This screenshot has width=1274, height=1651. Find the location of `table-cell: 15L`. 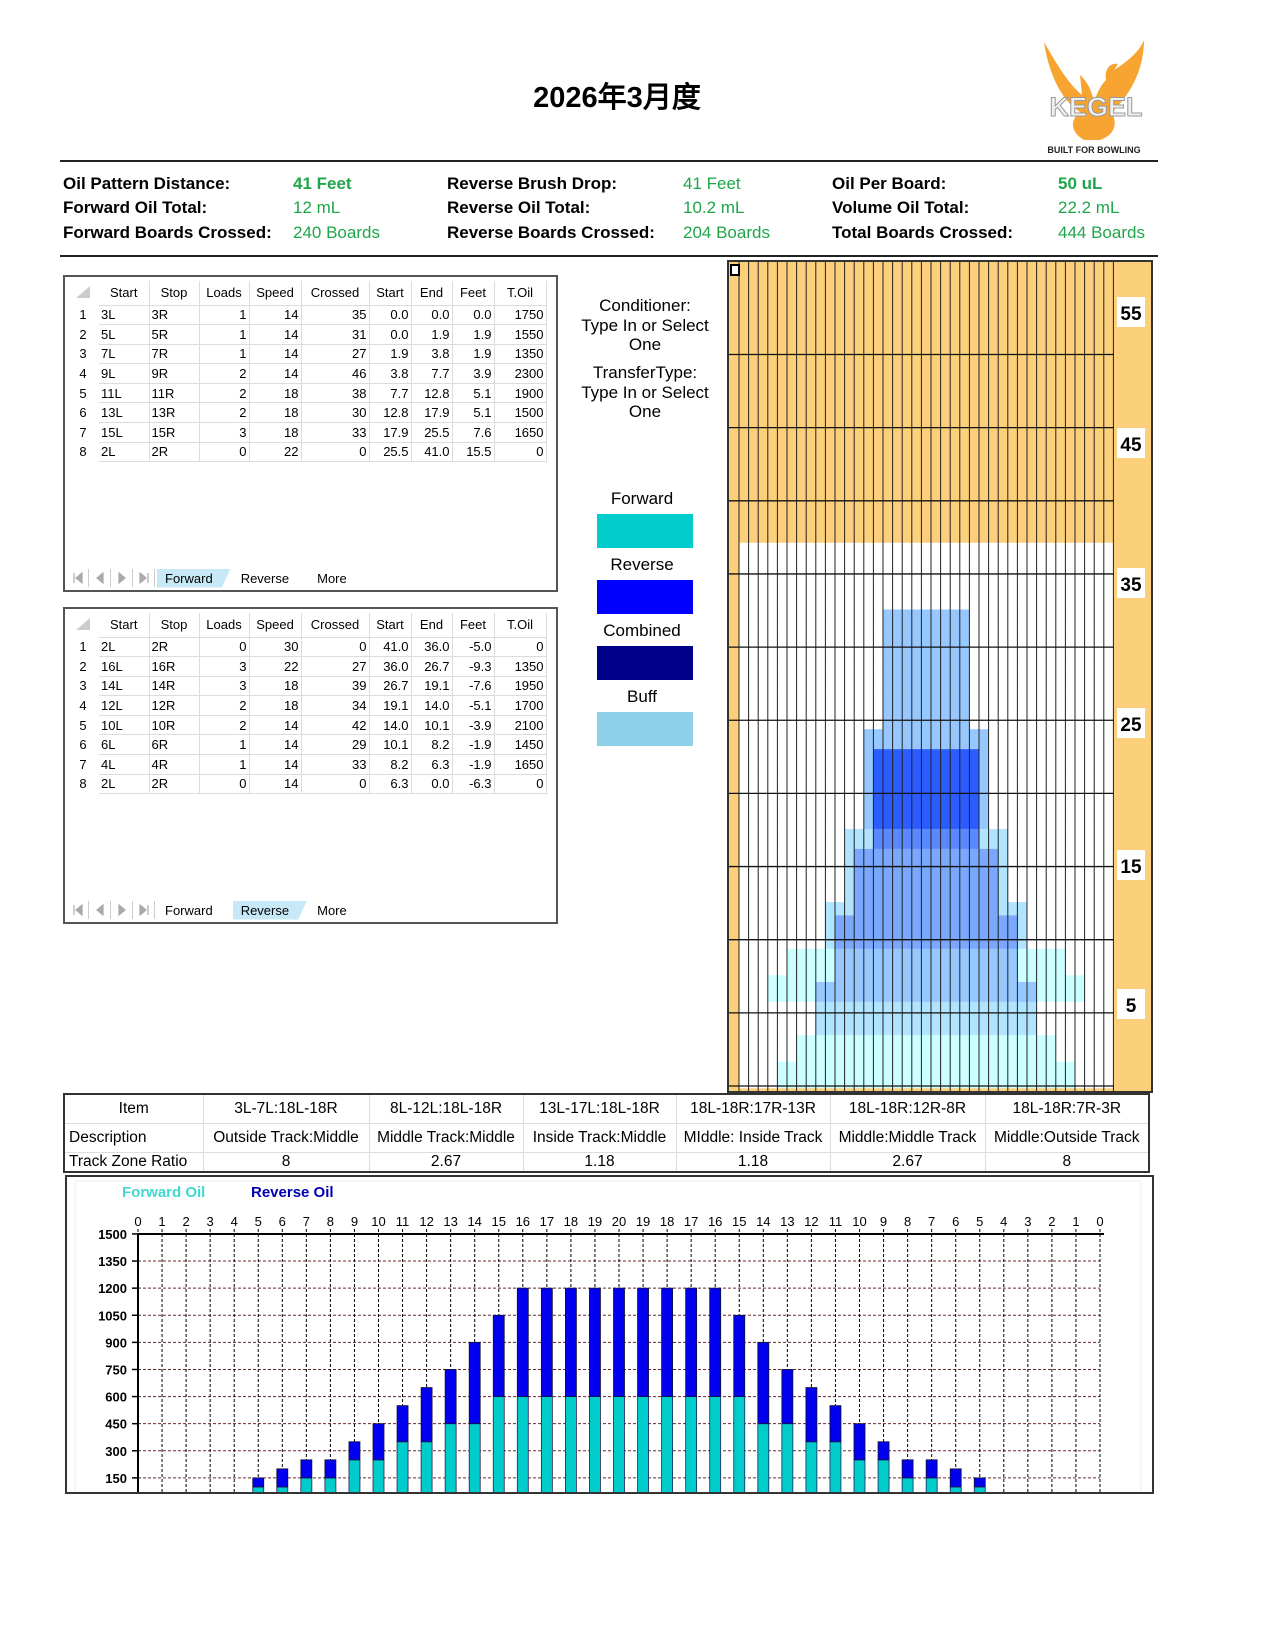

table-cell: 15L is located at coordinates (124, 432).